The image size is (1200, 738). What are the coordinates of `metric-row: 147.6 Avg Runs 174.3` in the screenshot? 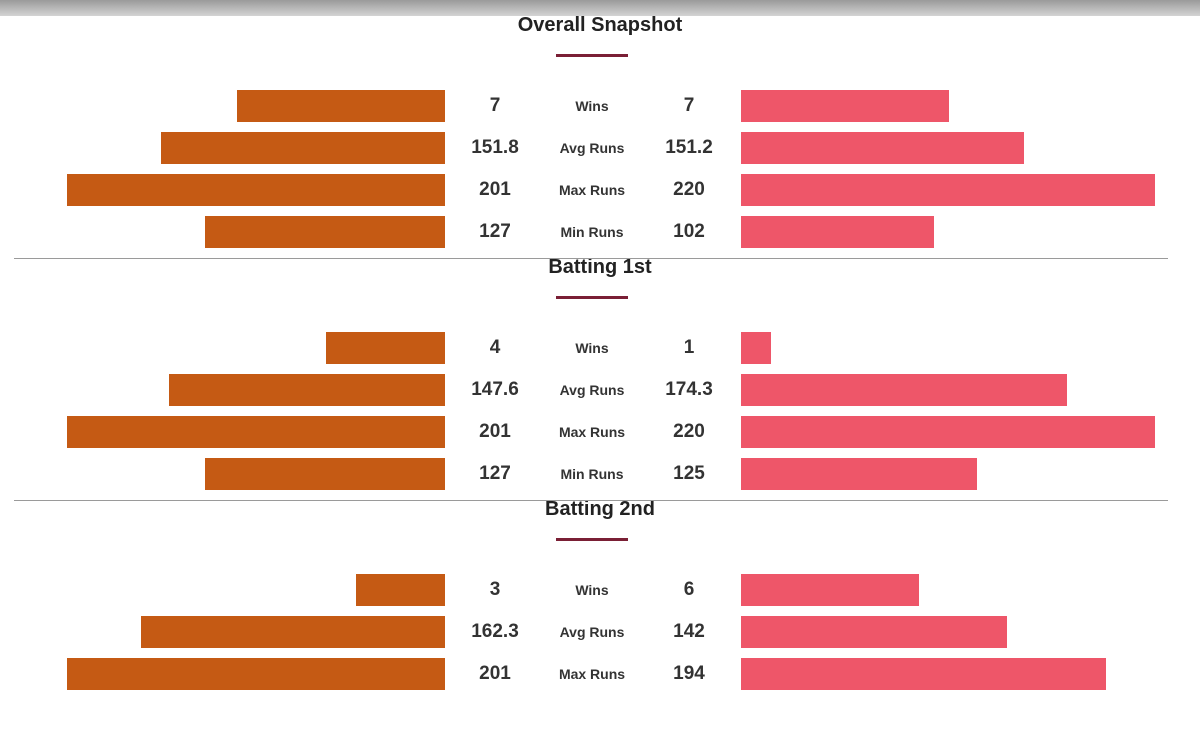 It's located at (600, 390).